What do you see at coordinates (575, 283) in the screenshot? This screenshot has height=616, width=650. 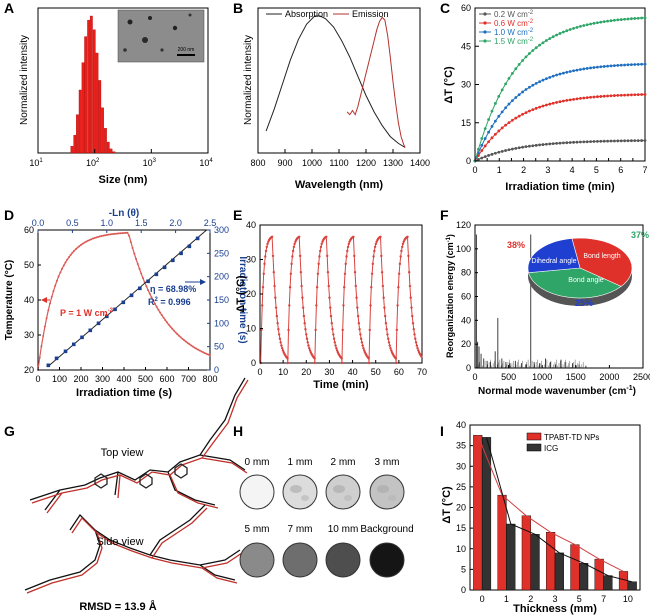 I see `pie-slice` at bounding box center [575, 283].